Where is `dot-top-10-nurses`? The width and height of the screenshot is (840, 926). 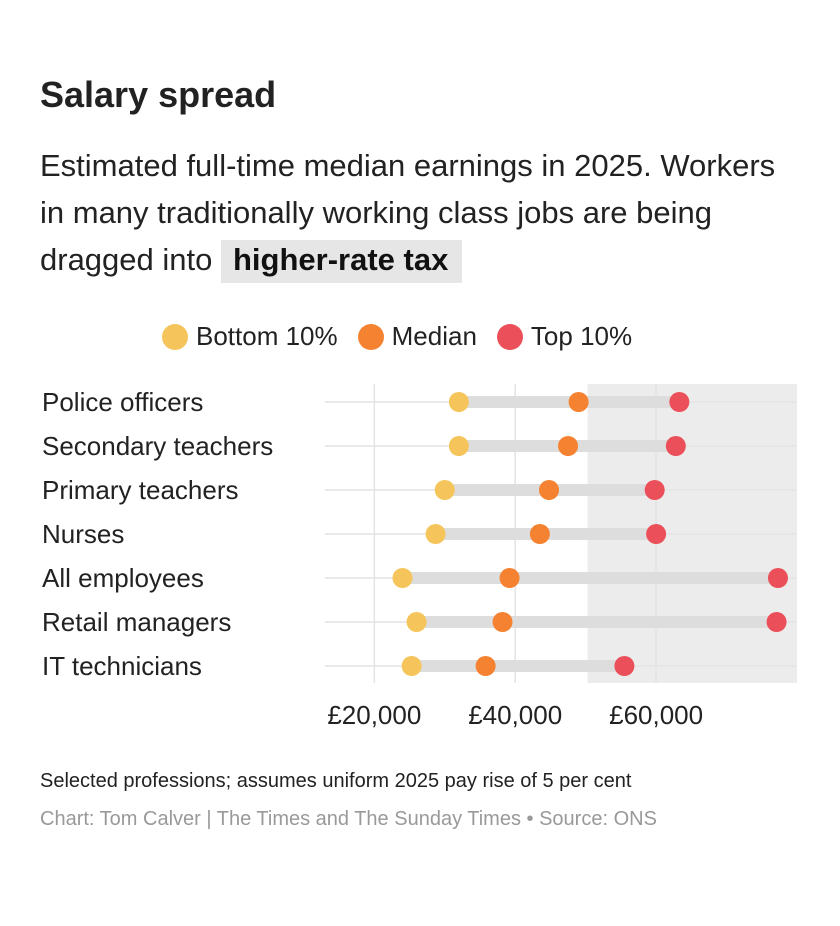 dot-top-10-nurses is located at coordinates (656, 534).